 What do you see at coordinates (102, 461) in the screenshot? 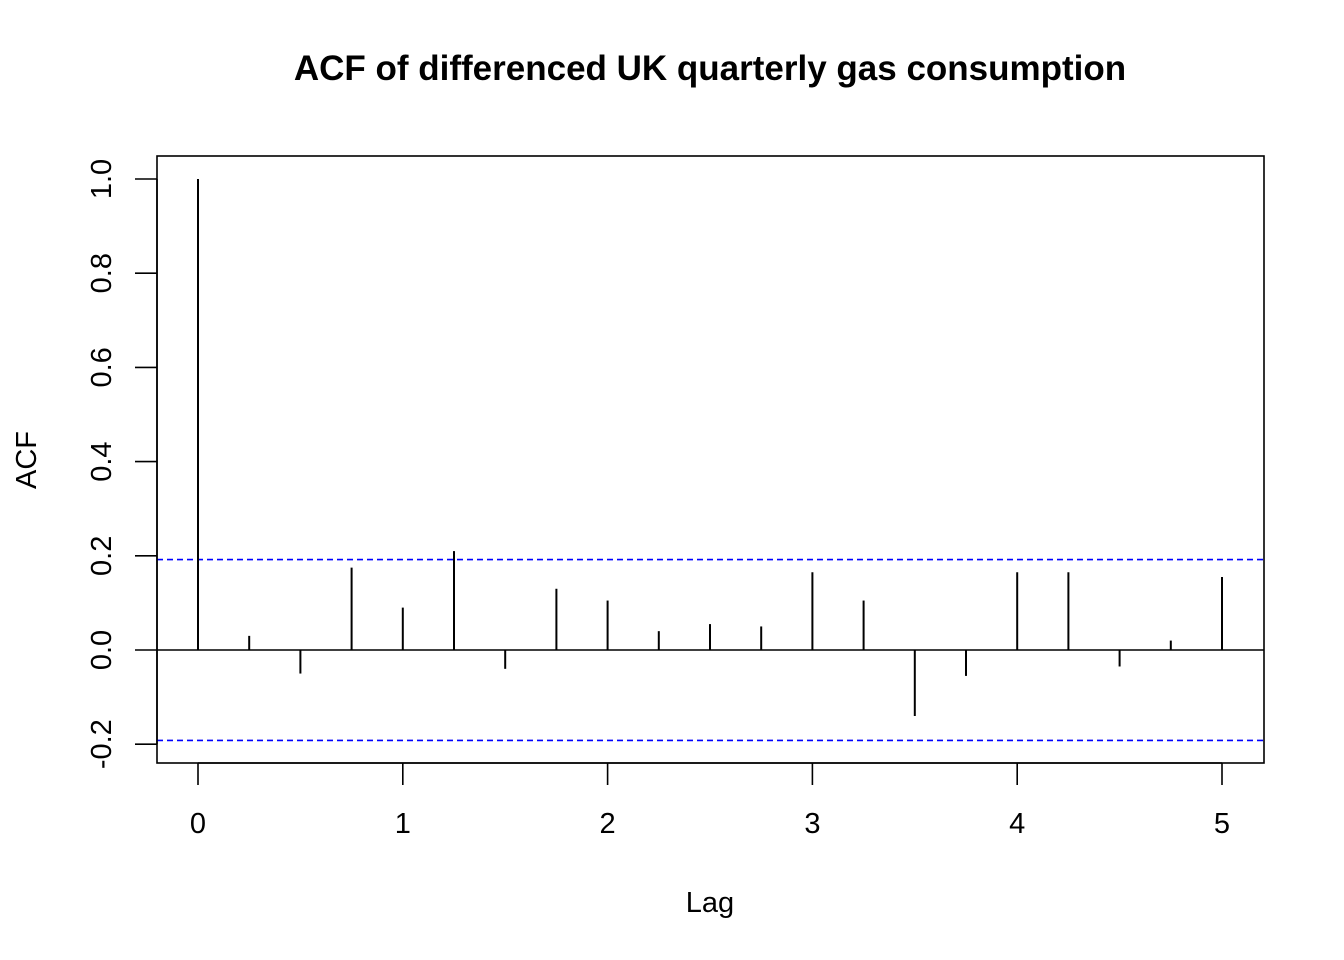
I see `y-tick-label: 0.4` at bounding box center [102, 461].